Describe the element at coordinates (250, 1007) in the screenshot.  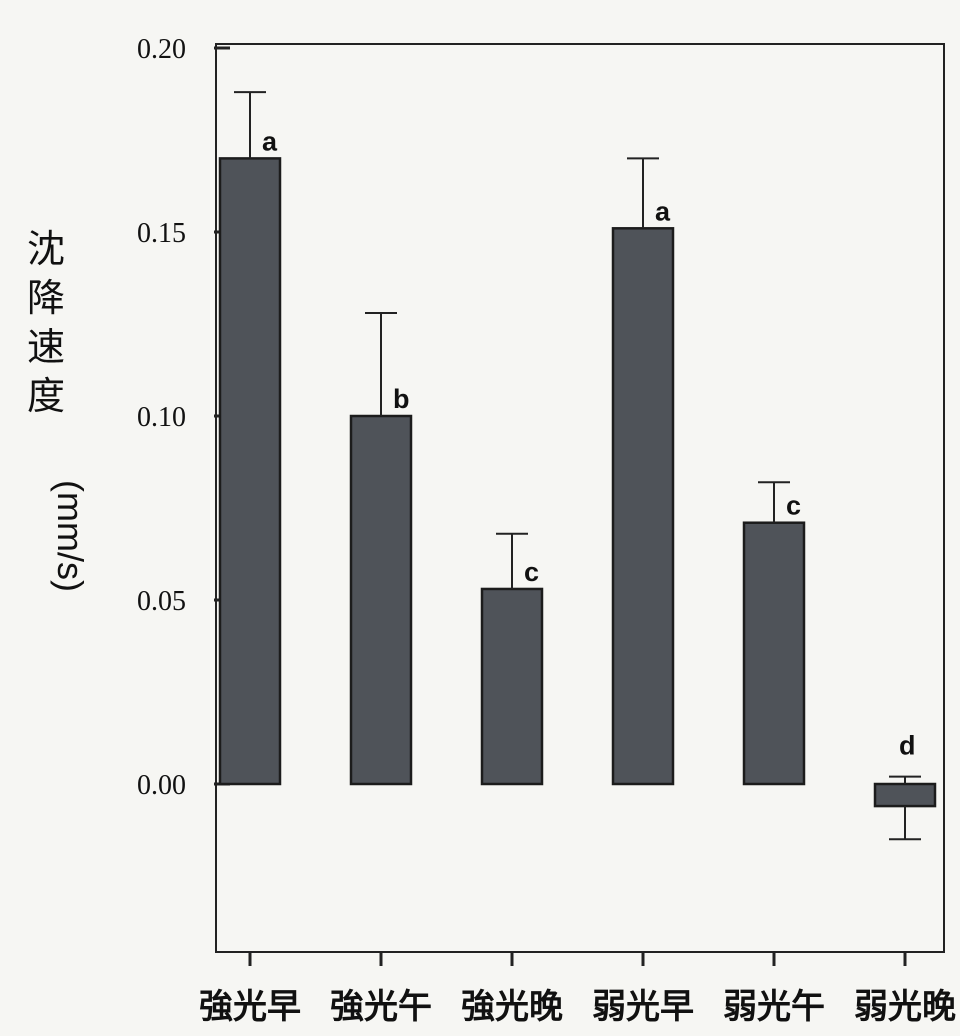
I see `x-tick-label: 強光早` at that location.